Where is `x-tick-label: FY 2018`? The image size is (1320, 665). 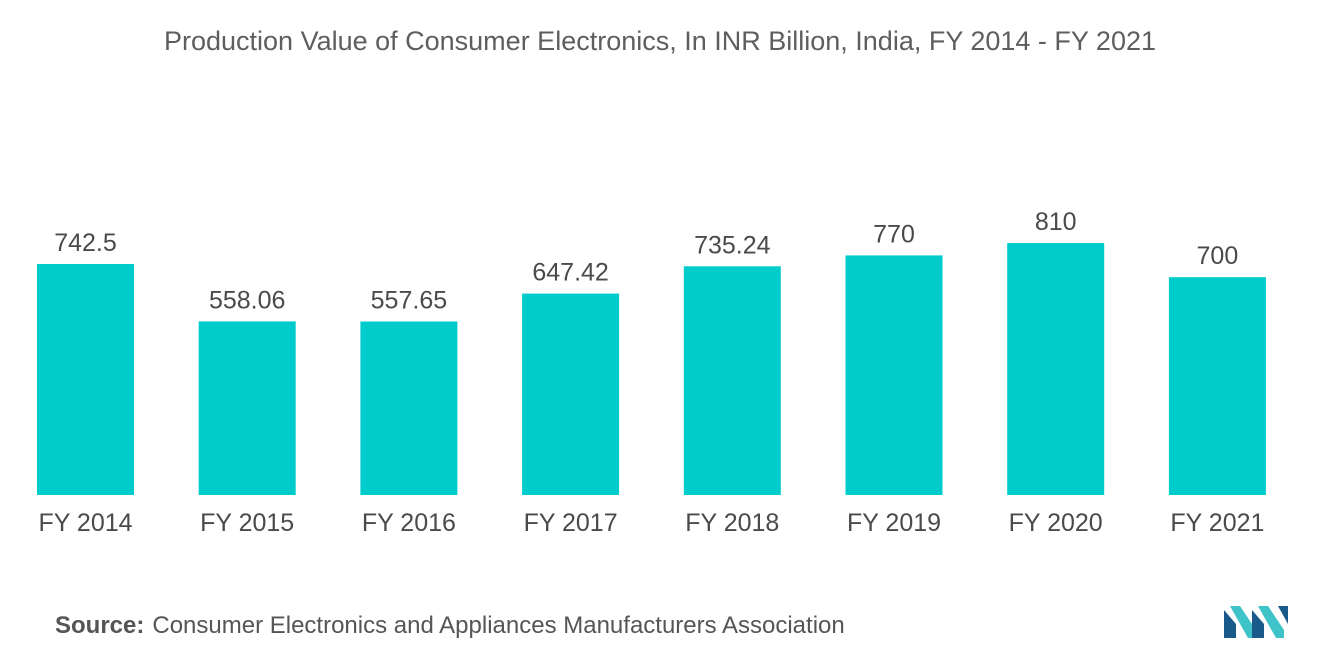 x-tick-label: FY 2018 is located at coordinates (732, 523).